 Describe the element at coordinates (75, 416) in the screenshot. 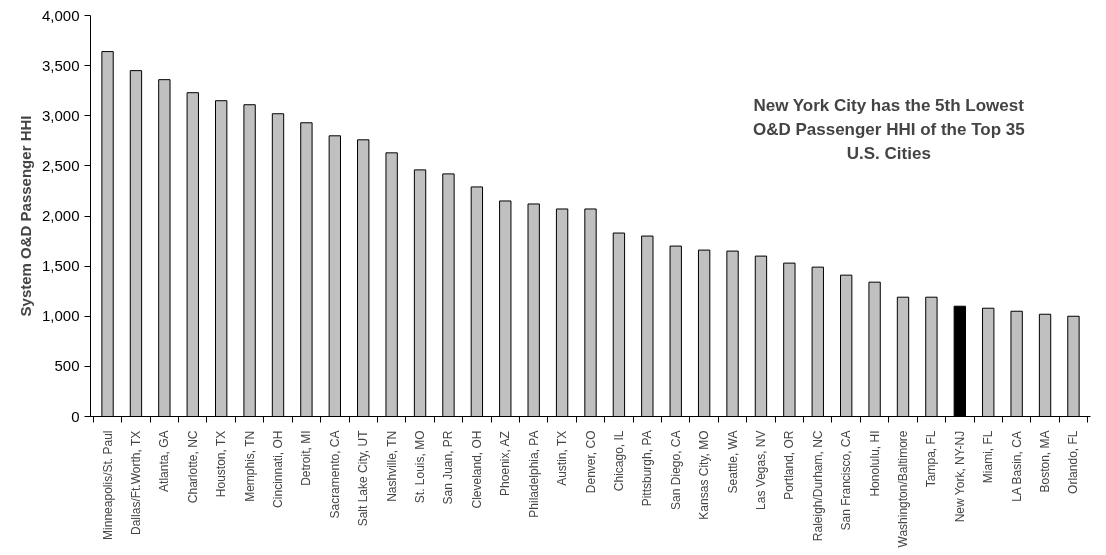

I see `y-tick-label: 0` at that location.